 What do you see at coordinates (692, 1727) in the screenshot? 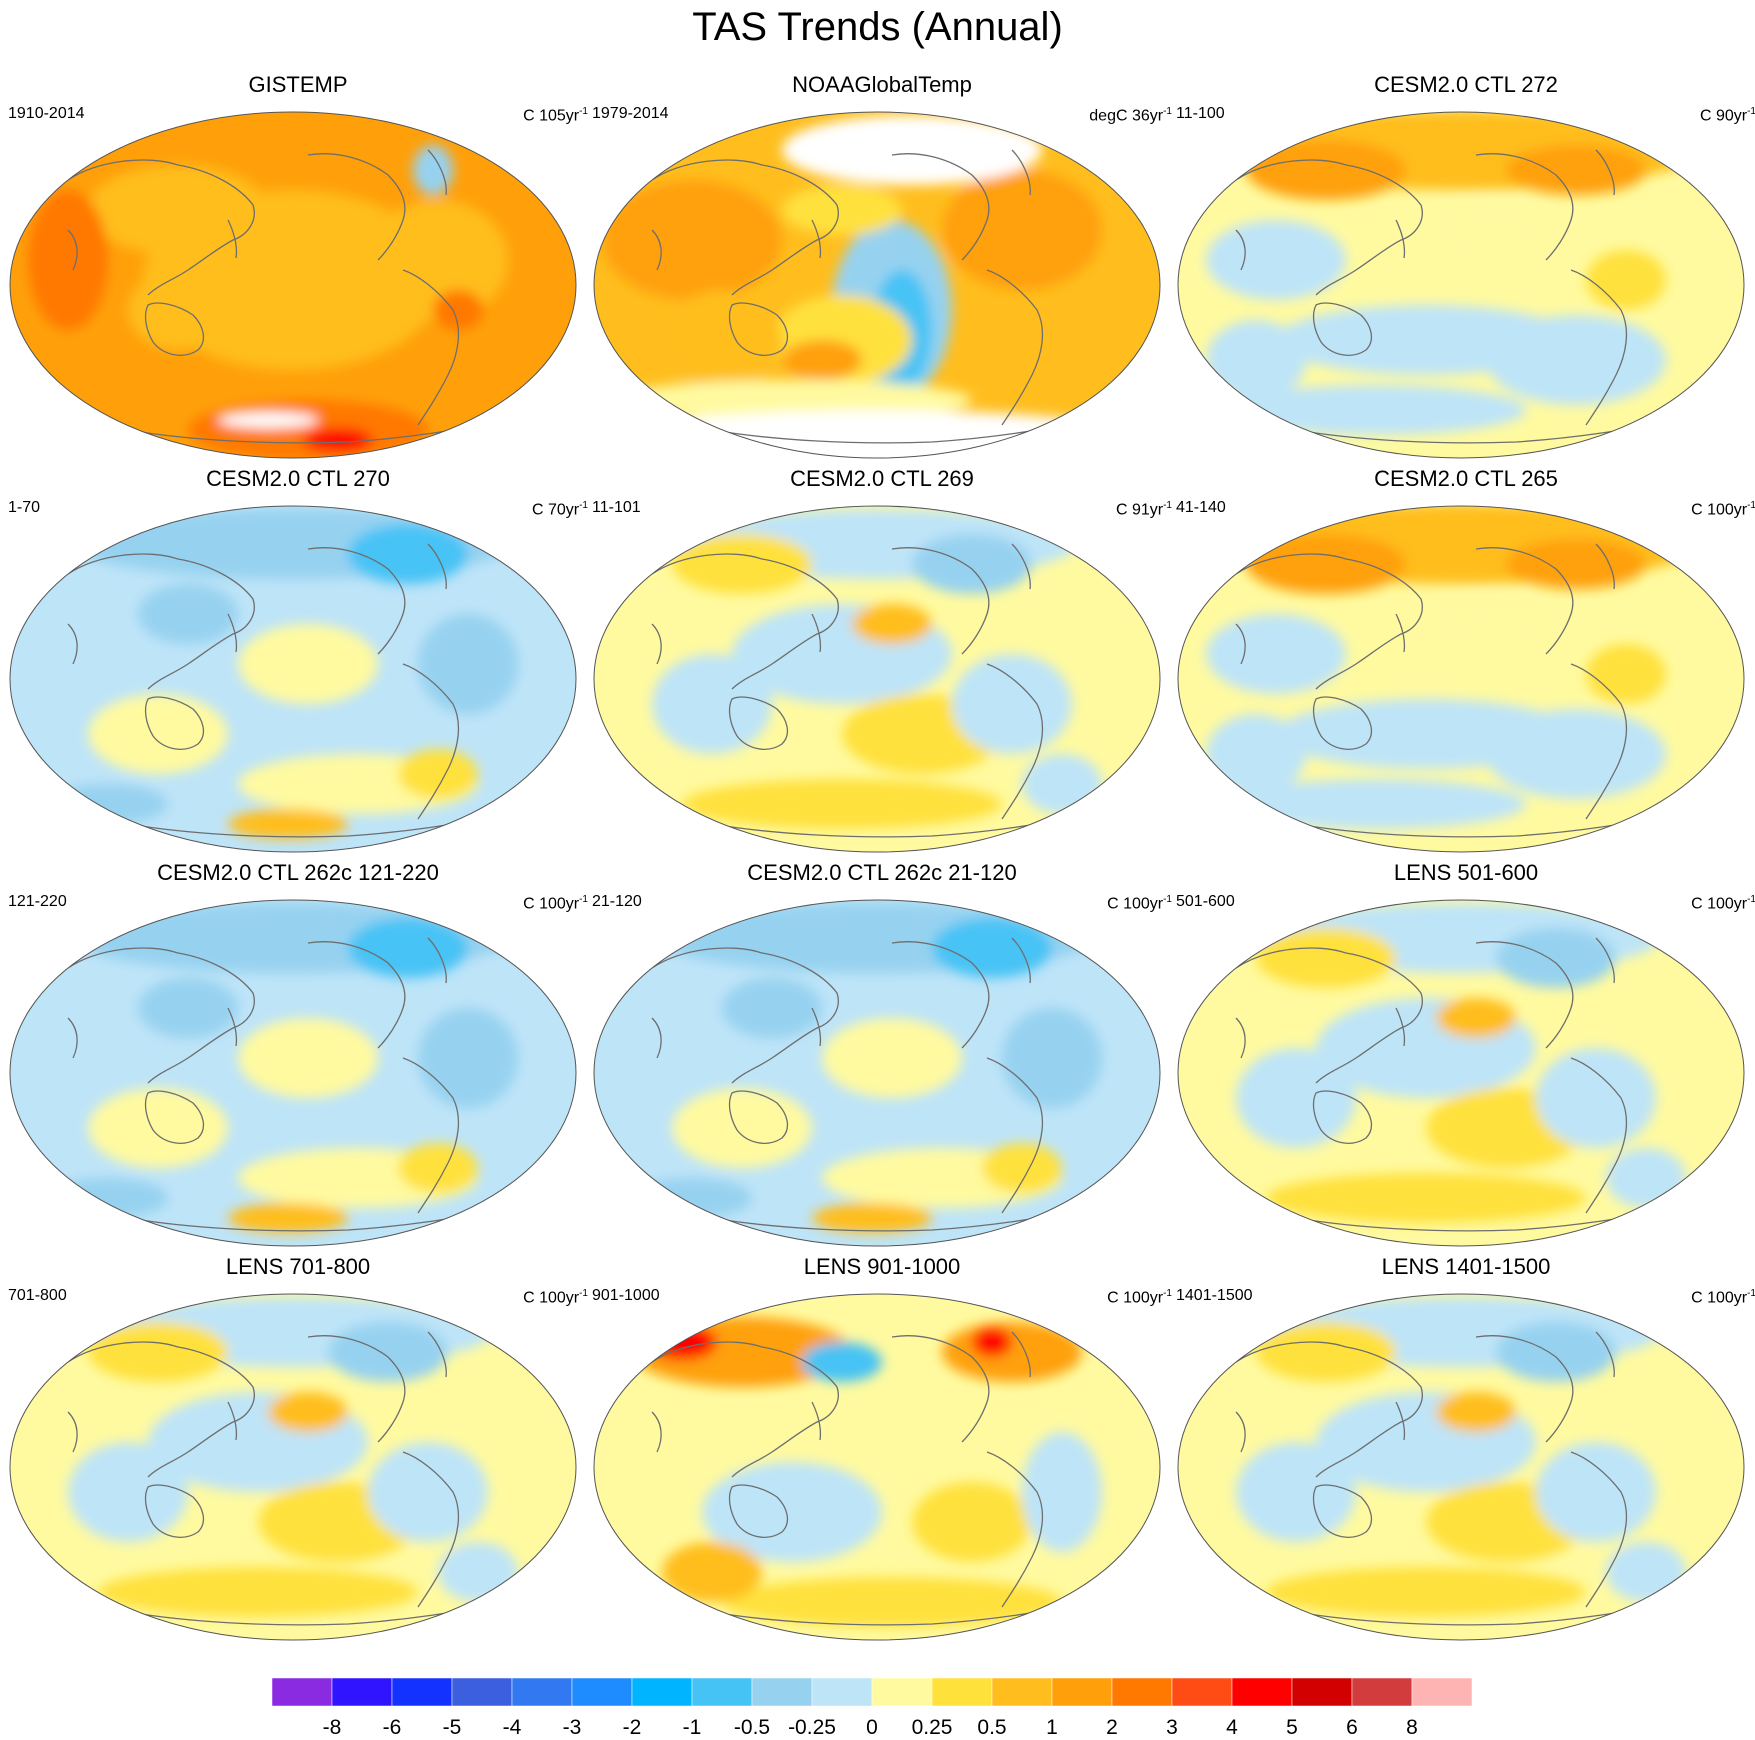
I see `colorbar-tick-label: -1` at bounding box center [692, 1727].